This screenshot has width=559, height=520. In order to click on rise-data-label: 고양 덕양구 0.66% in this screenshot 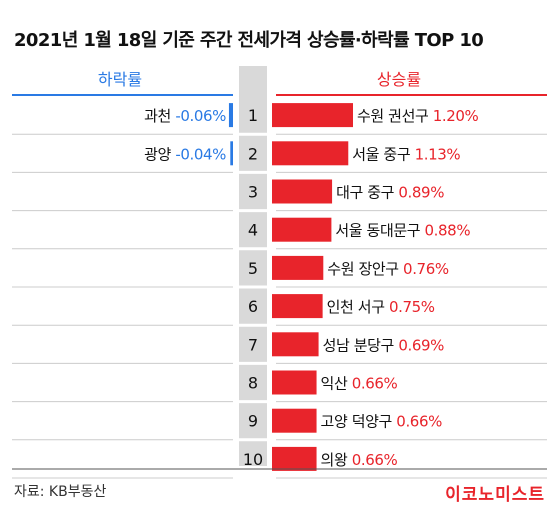, I will do `click(382, 422)`.